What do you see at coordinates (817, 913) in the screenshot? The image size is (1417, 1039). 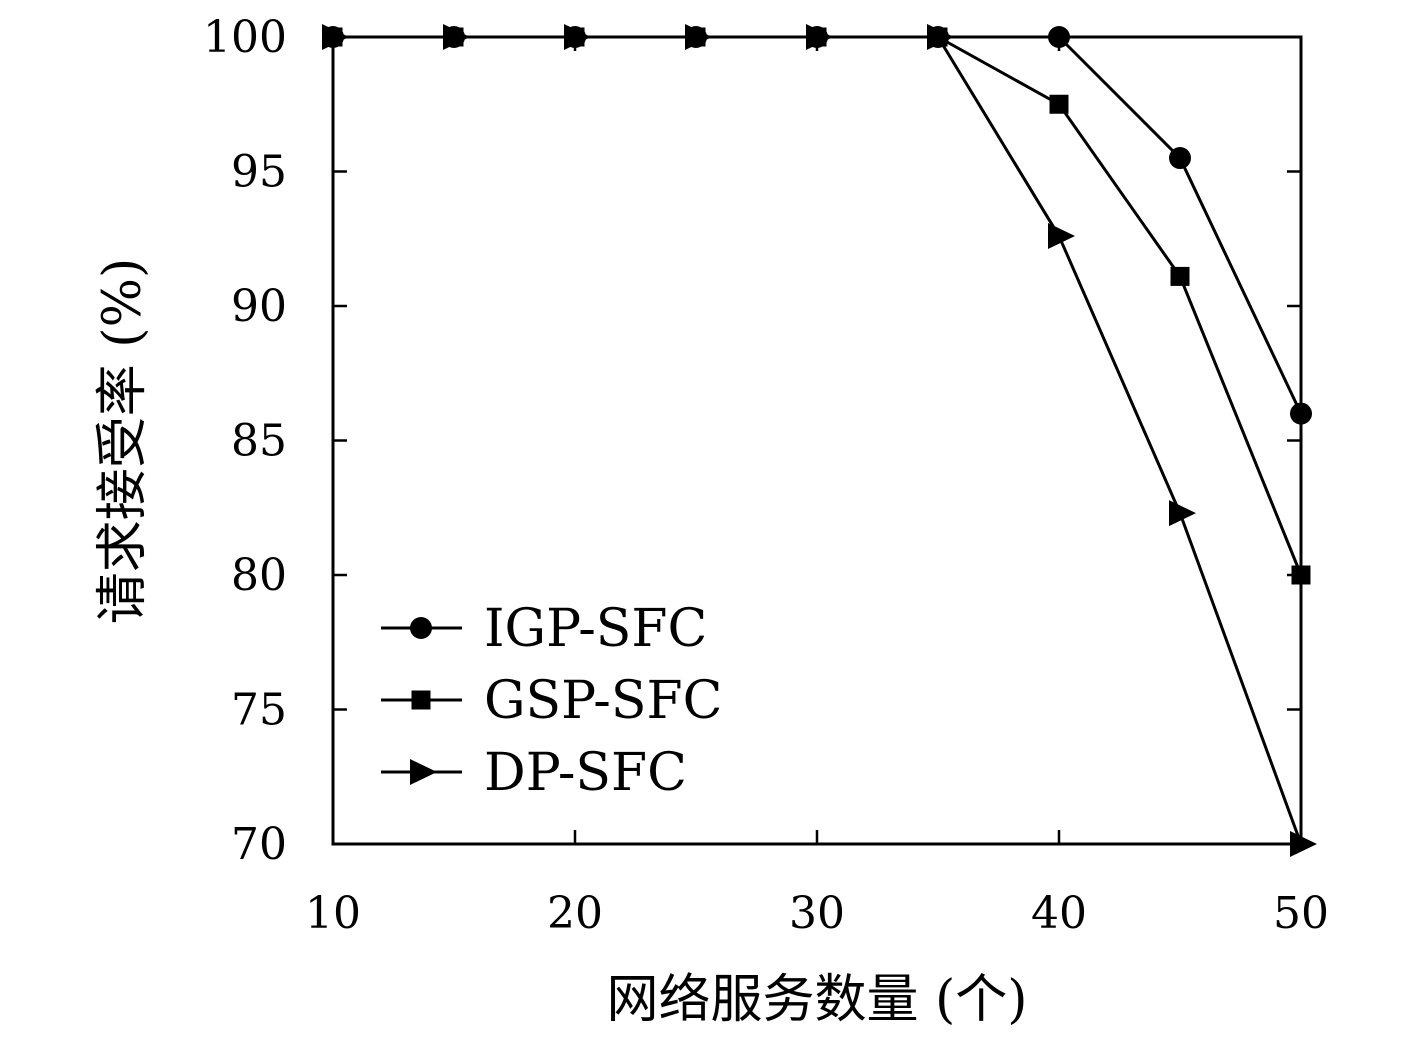 I see `x-tick-label: 30` at bounding box center [817, 913].